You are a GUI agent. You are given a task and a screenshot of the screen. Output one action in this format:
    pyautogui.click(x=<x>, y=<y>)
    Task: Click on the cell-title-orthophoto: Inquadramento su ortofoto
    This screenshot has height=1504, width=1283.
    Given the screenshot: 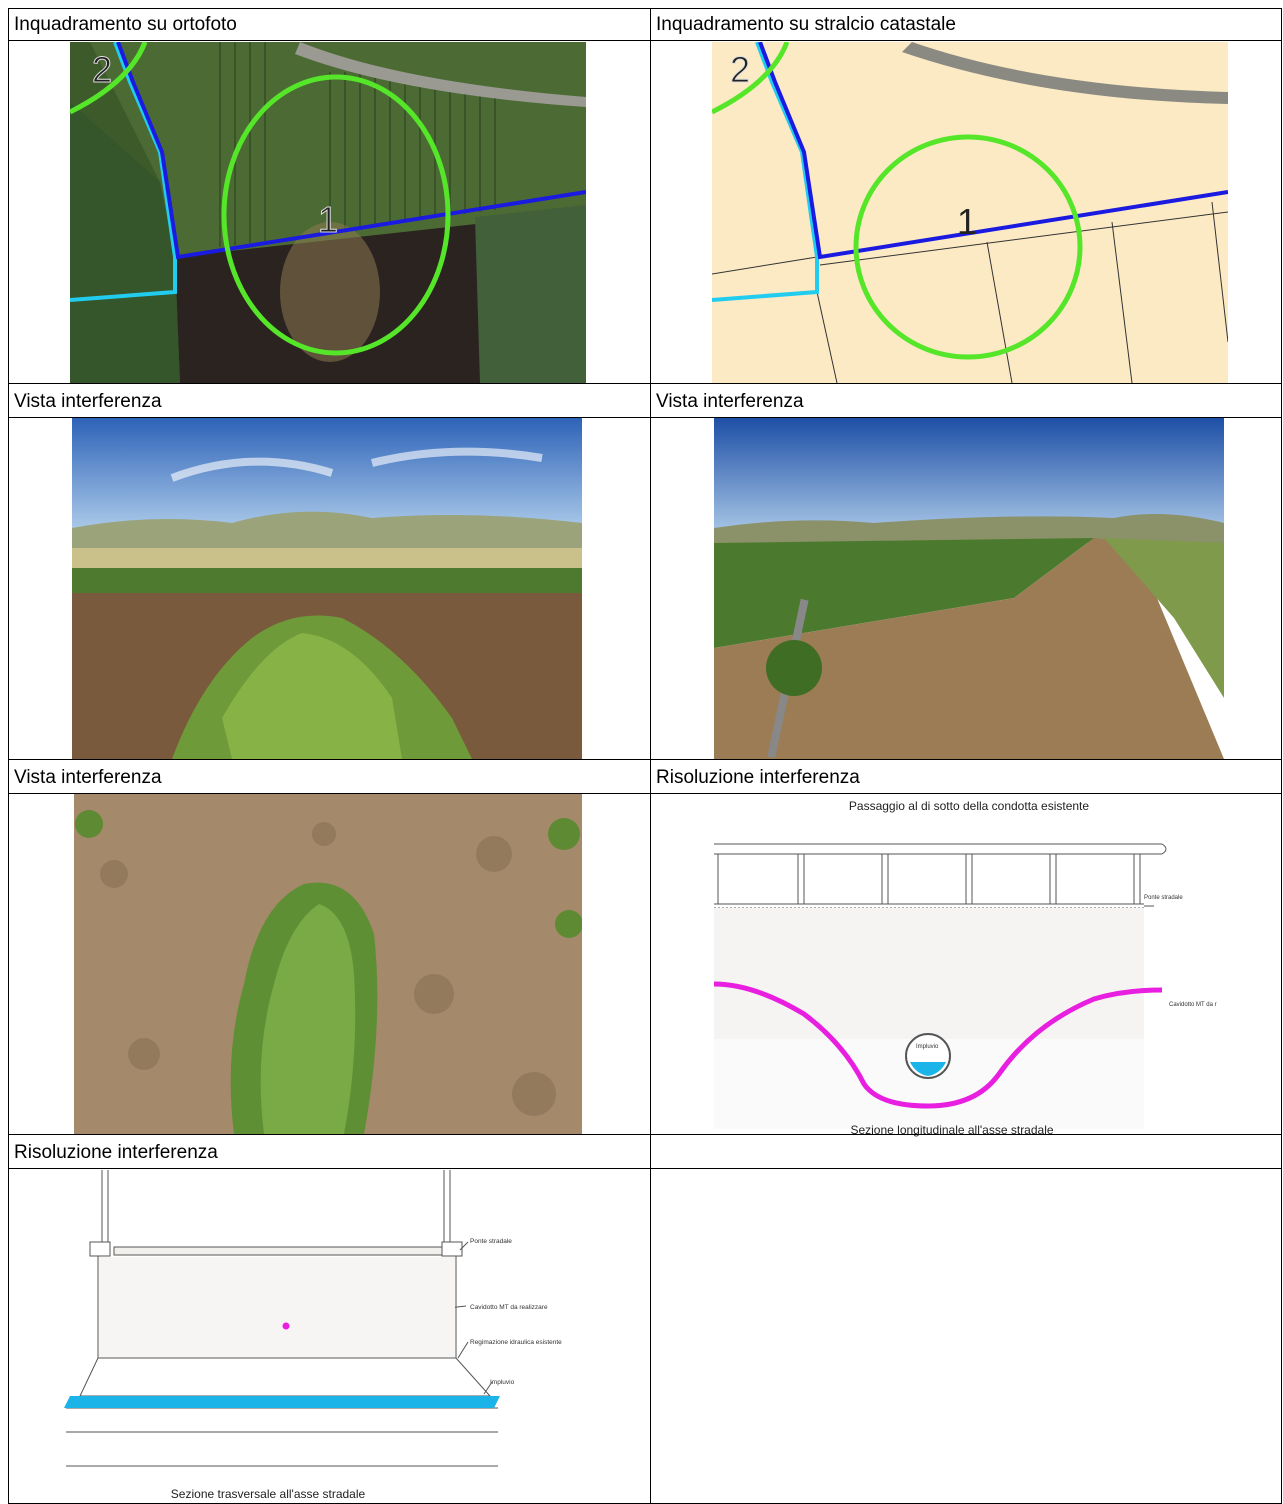 What is the action you would take?
    pyautogui.click(x=125, y=24)
    